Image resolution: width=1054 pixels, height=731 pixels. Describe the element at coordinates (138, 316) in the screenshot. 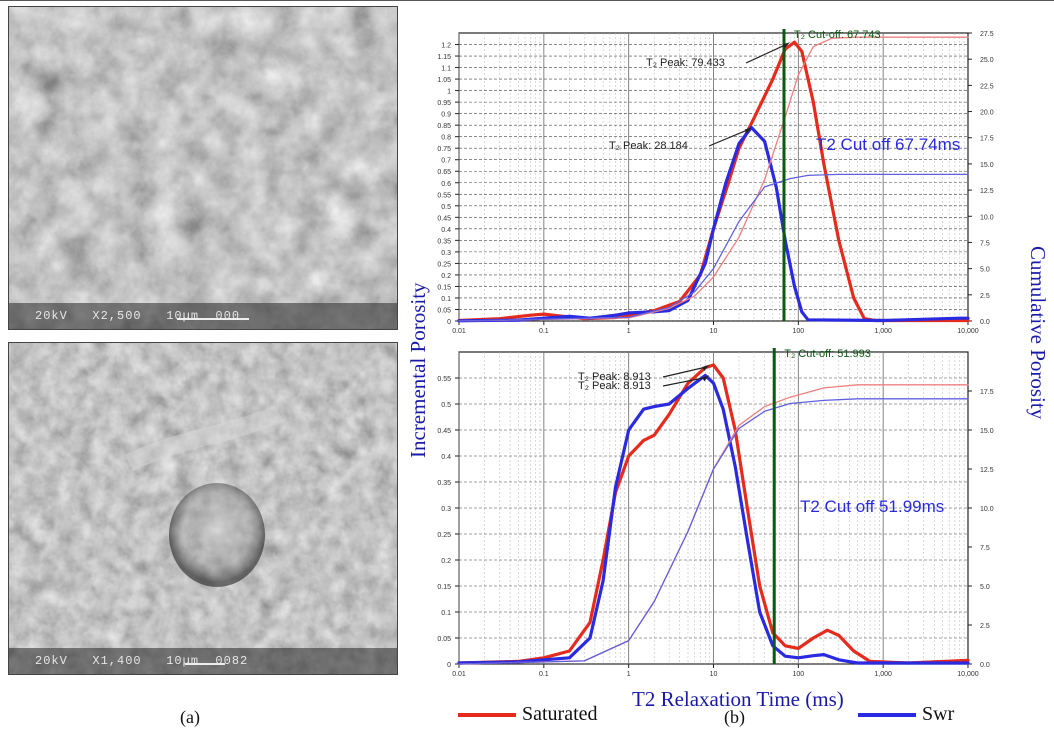

I see `sem-caption: 20kV X2,500 10µm 000` at that location.